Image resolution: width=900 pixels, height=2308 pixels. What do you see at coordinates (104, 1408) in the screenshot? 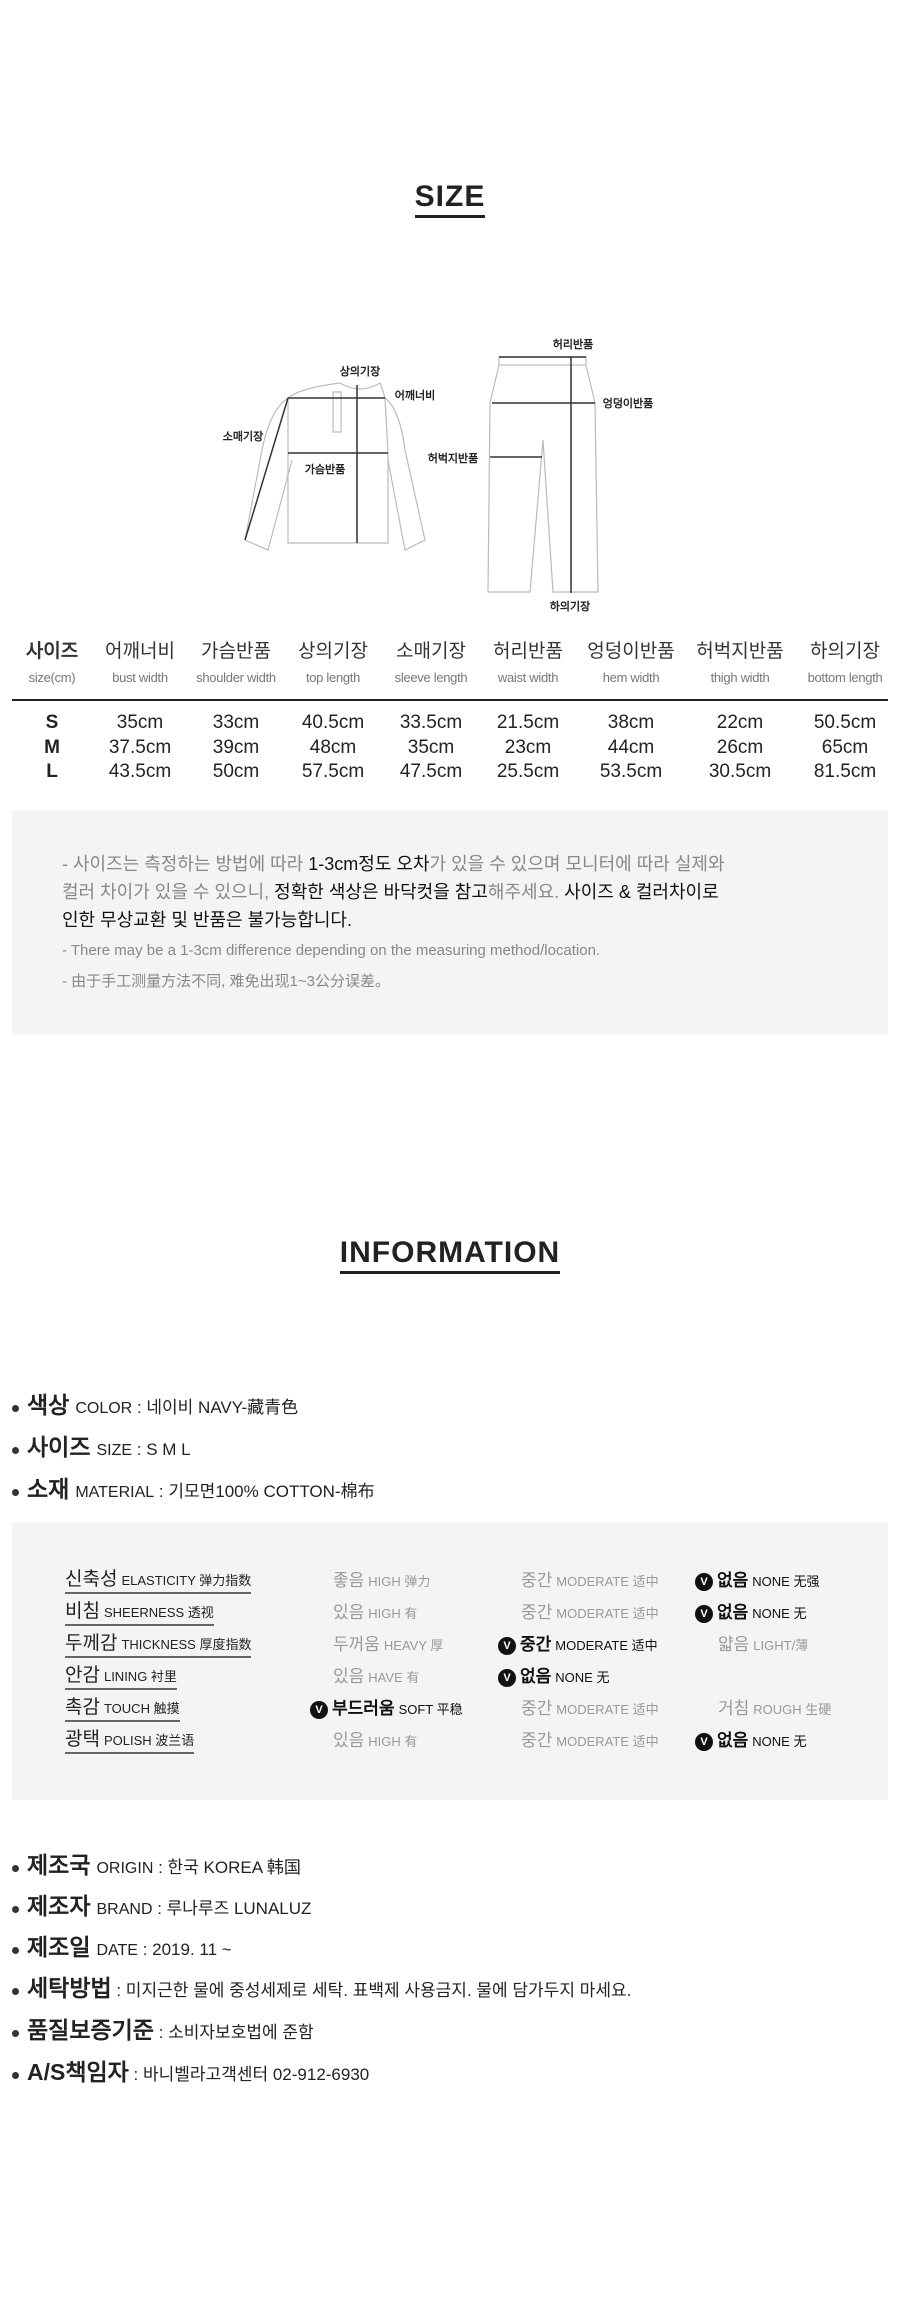
I see `info-label-en: COLOR` at bounding box center [104, 1408].